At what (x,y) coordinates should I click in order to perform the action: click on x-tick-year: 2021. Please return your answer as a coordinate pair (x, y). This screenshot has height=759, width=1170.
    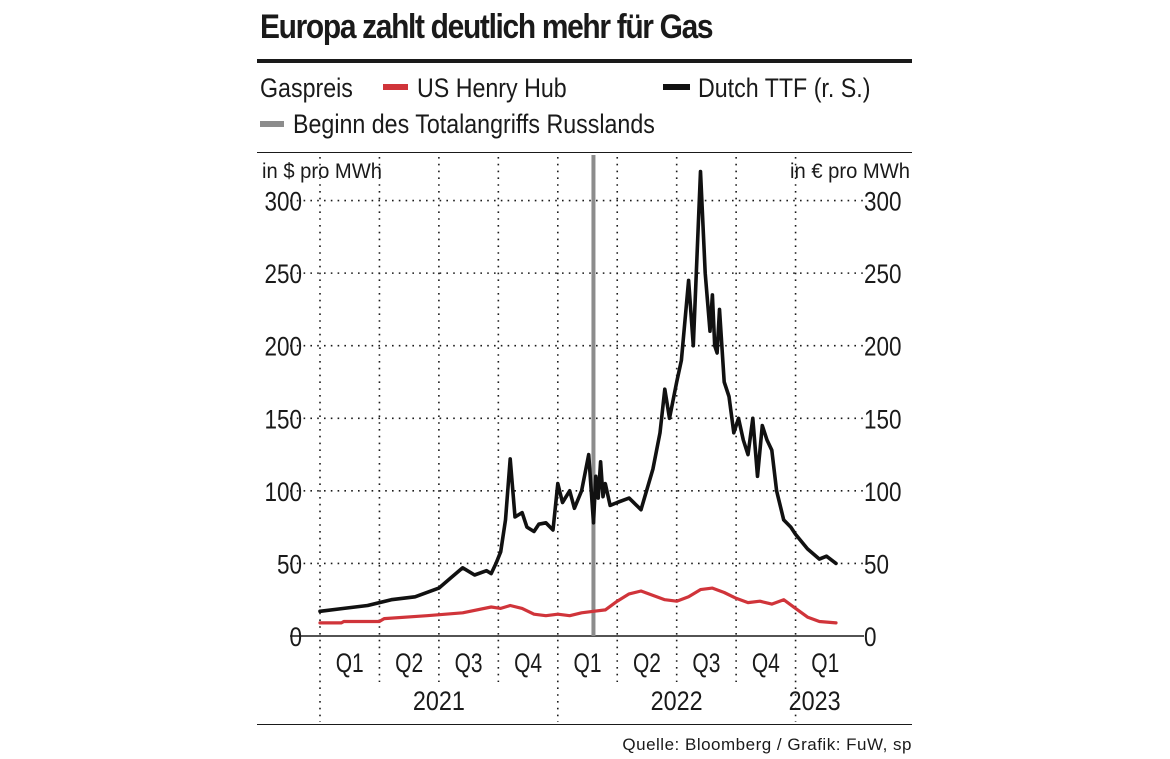
    Looking at the image, I should click on (439, 701).